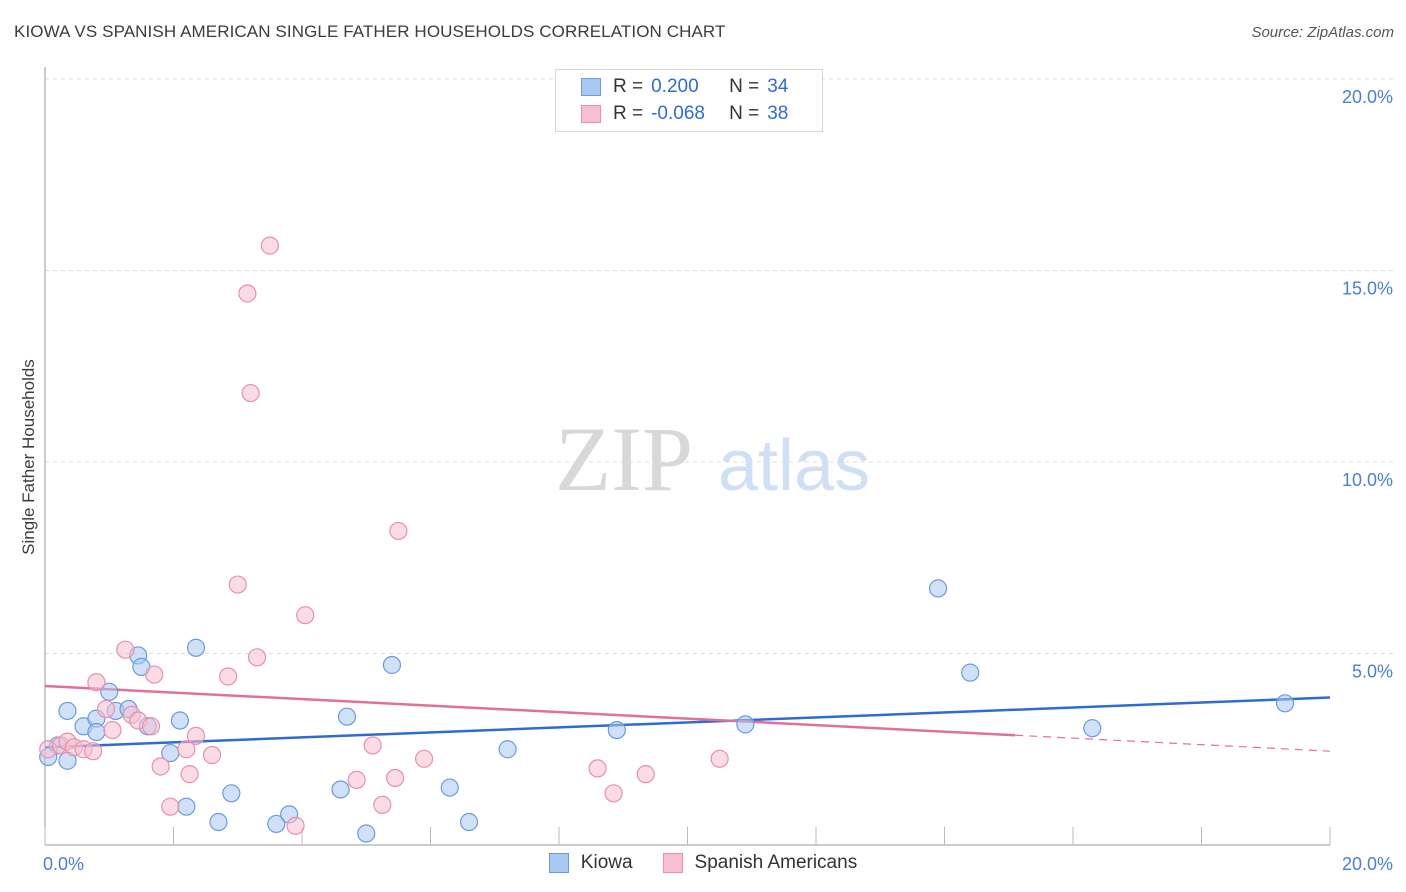 The height and width of the screenshot is (892, 1406). What do you see at coordinates (672, 863) in the screenshot?
I see `series-swatch-spanish-americans` at bounding box center [672, 863].